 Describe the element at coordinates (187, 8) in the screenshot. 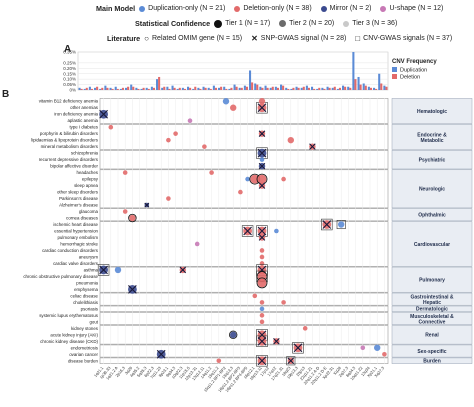

I see `legend-label: Duplication-only (N = 21)` at that location.